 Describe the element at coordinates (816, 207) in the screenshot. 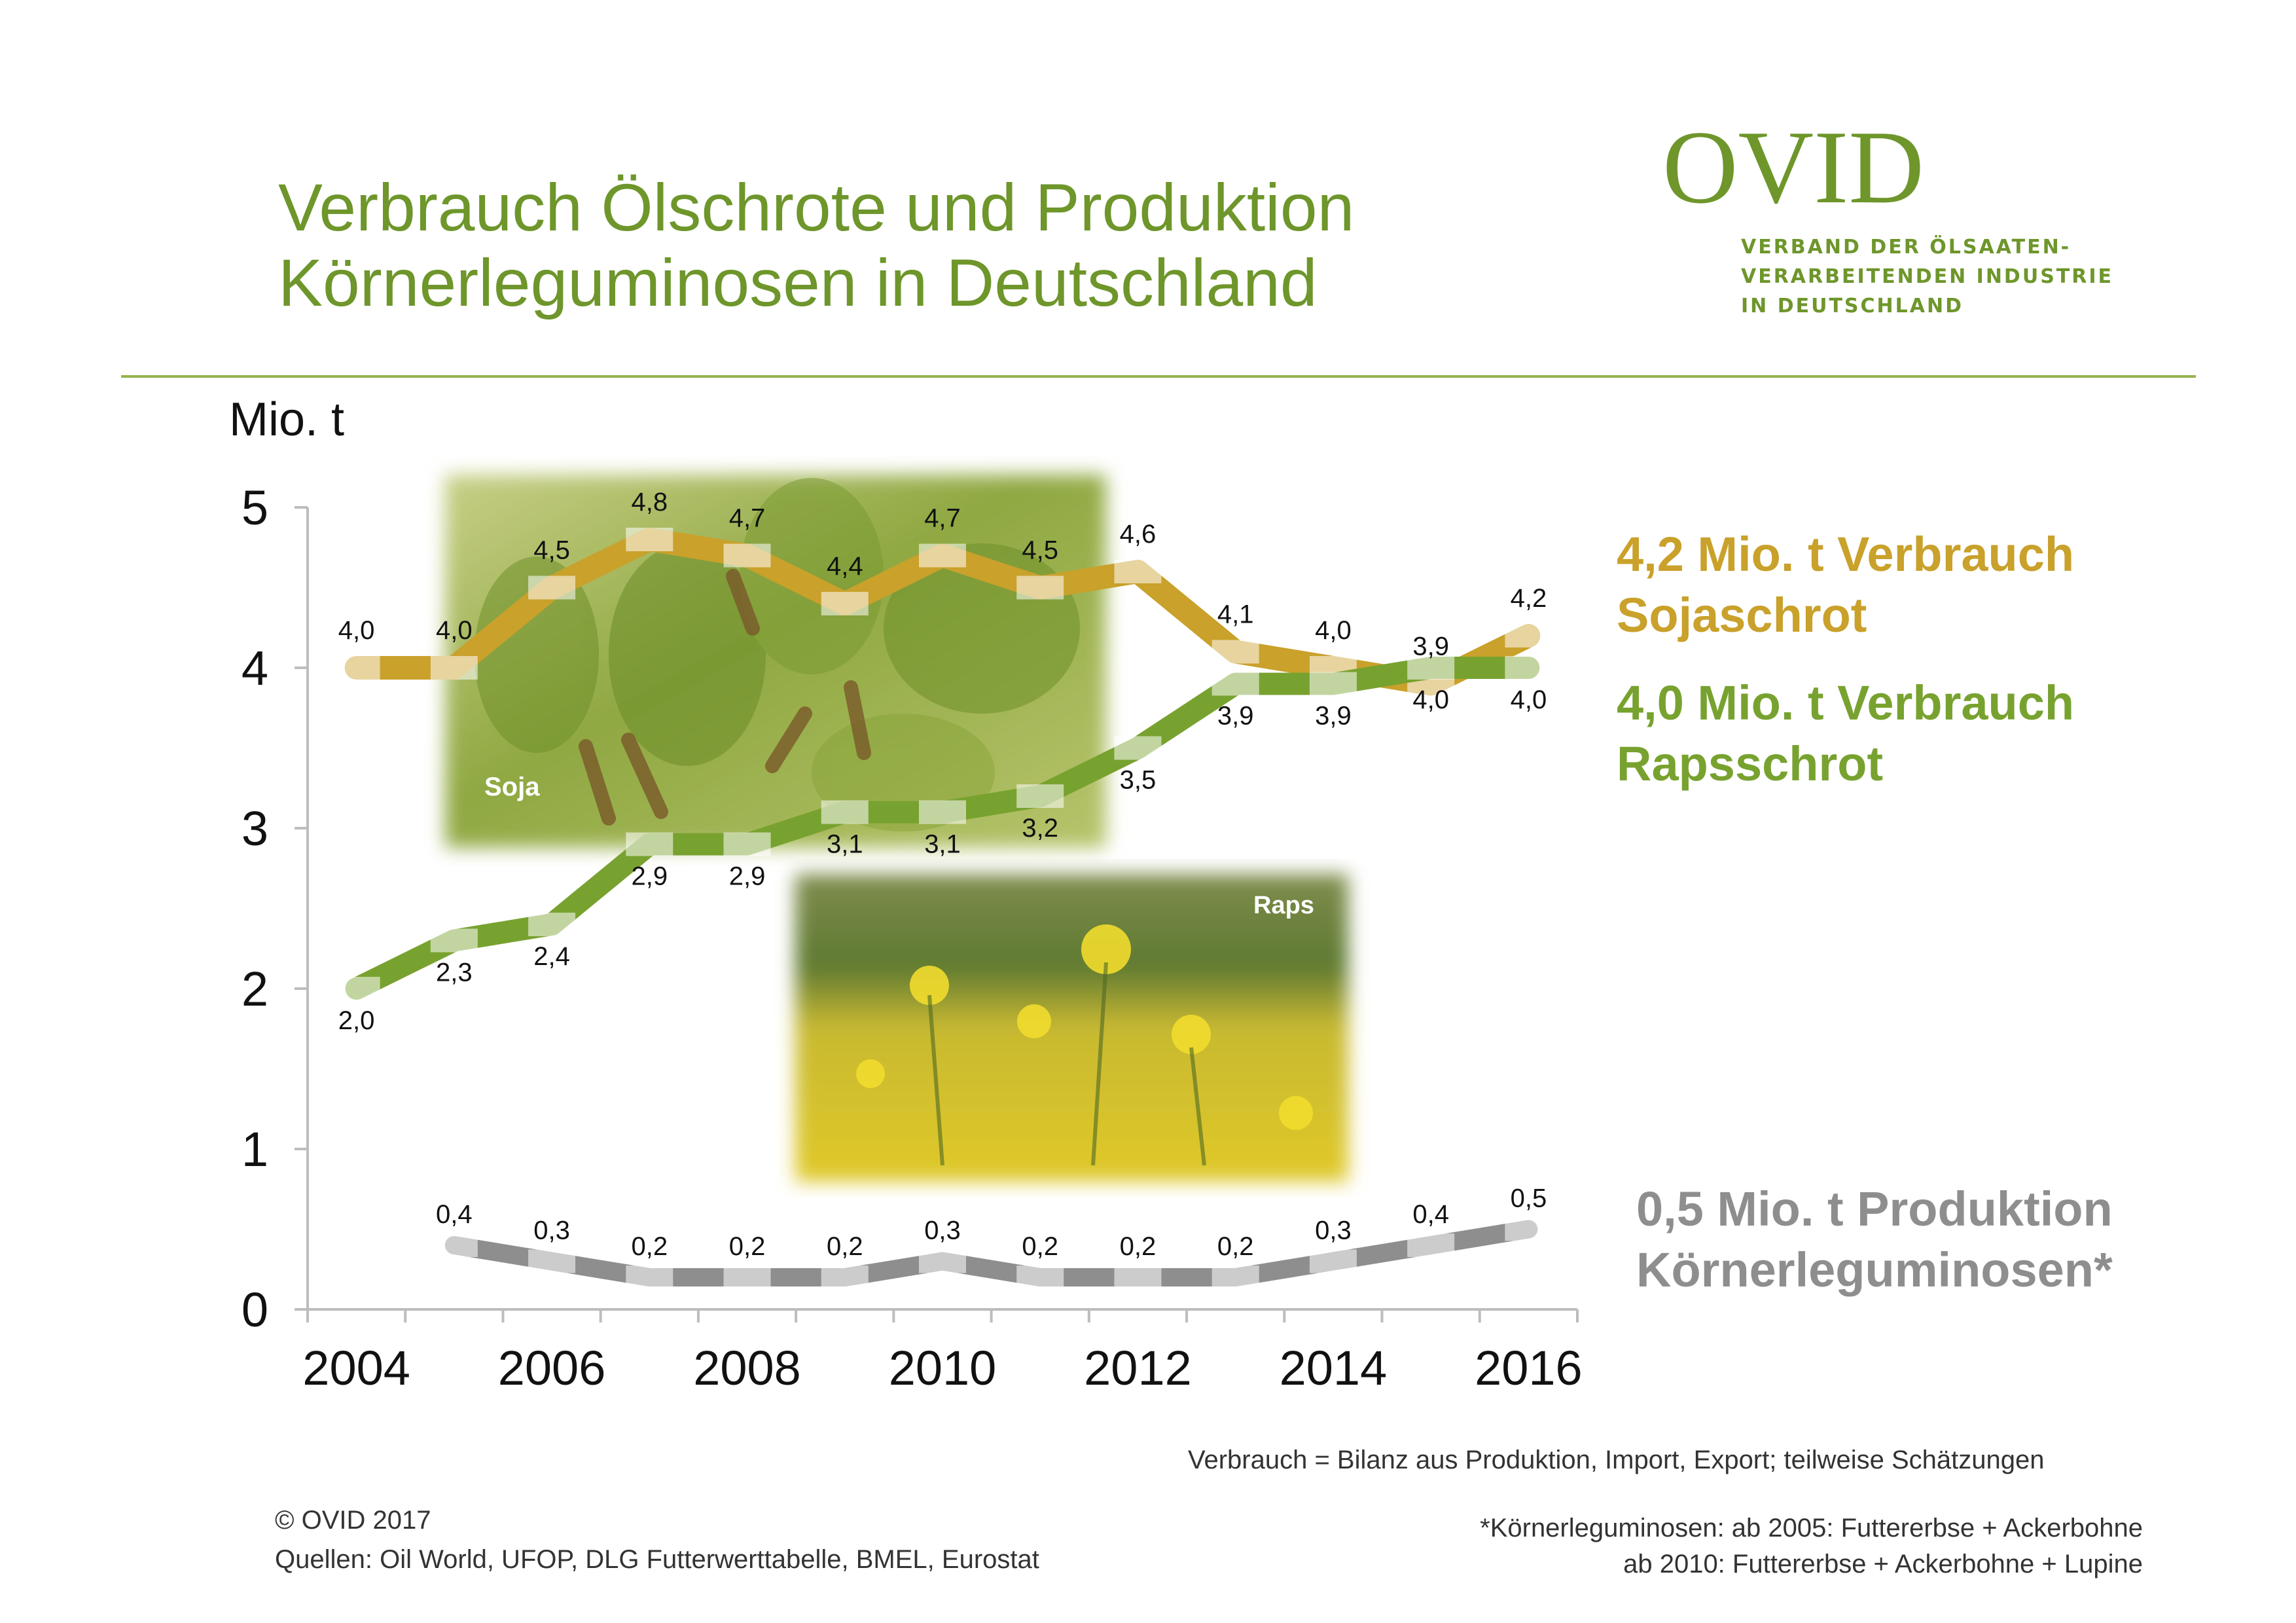

I see `title-line-1: Verbrauch Ölschrote und Produktion` at that location.